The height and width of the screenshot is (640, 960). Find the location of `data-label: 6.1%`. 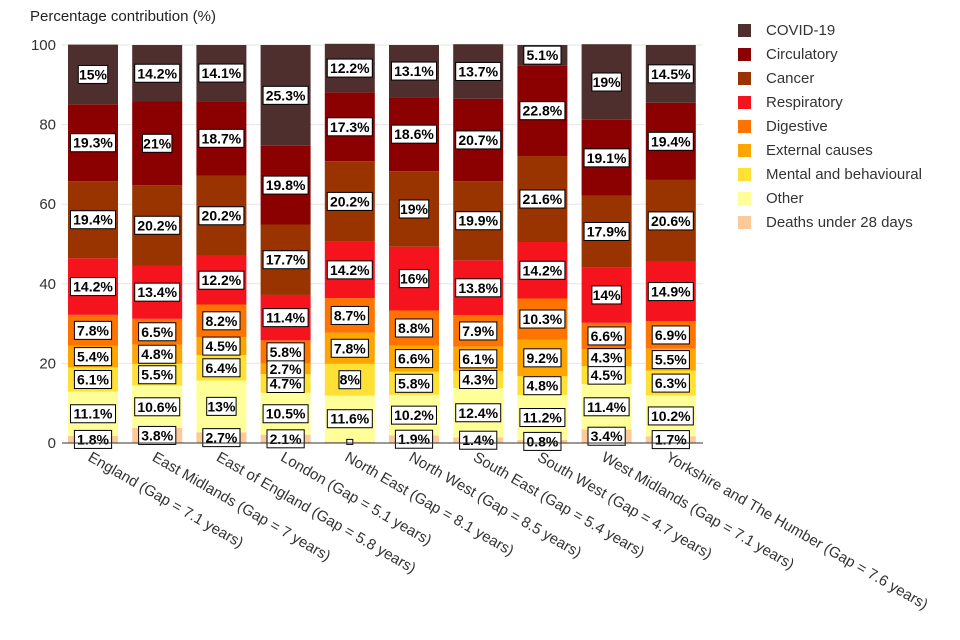

data-label: 6.1% is located at coordinates (93, 380).